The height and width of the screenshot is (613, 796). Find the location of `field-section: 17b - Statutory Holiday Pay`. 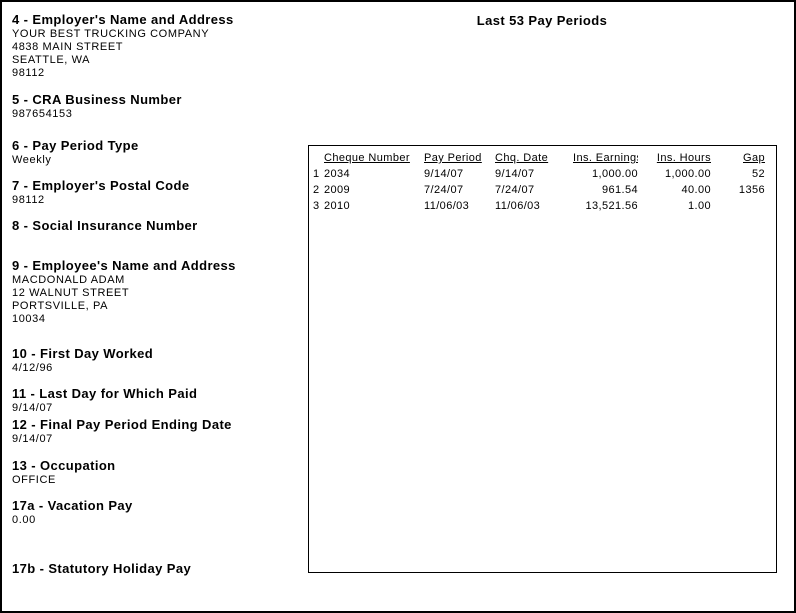

field-section: 17b - Statutory Holiday Pay is located at coordinates (158, 569).